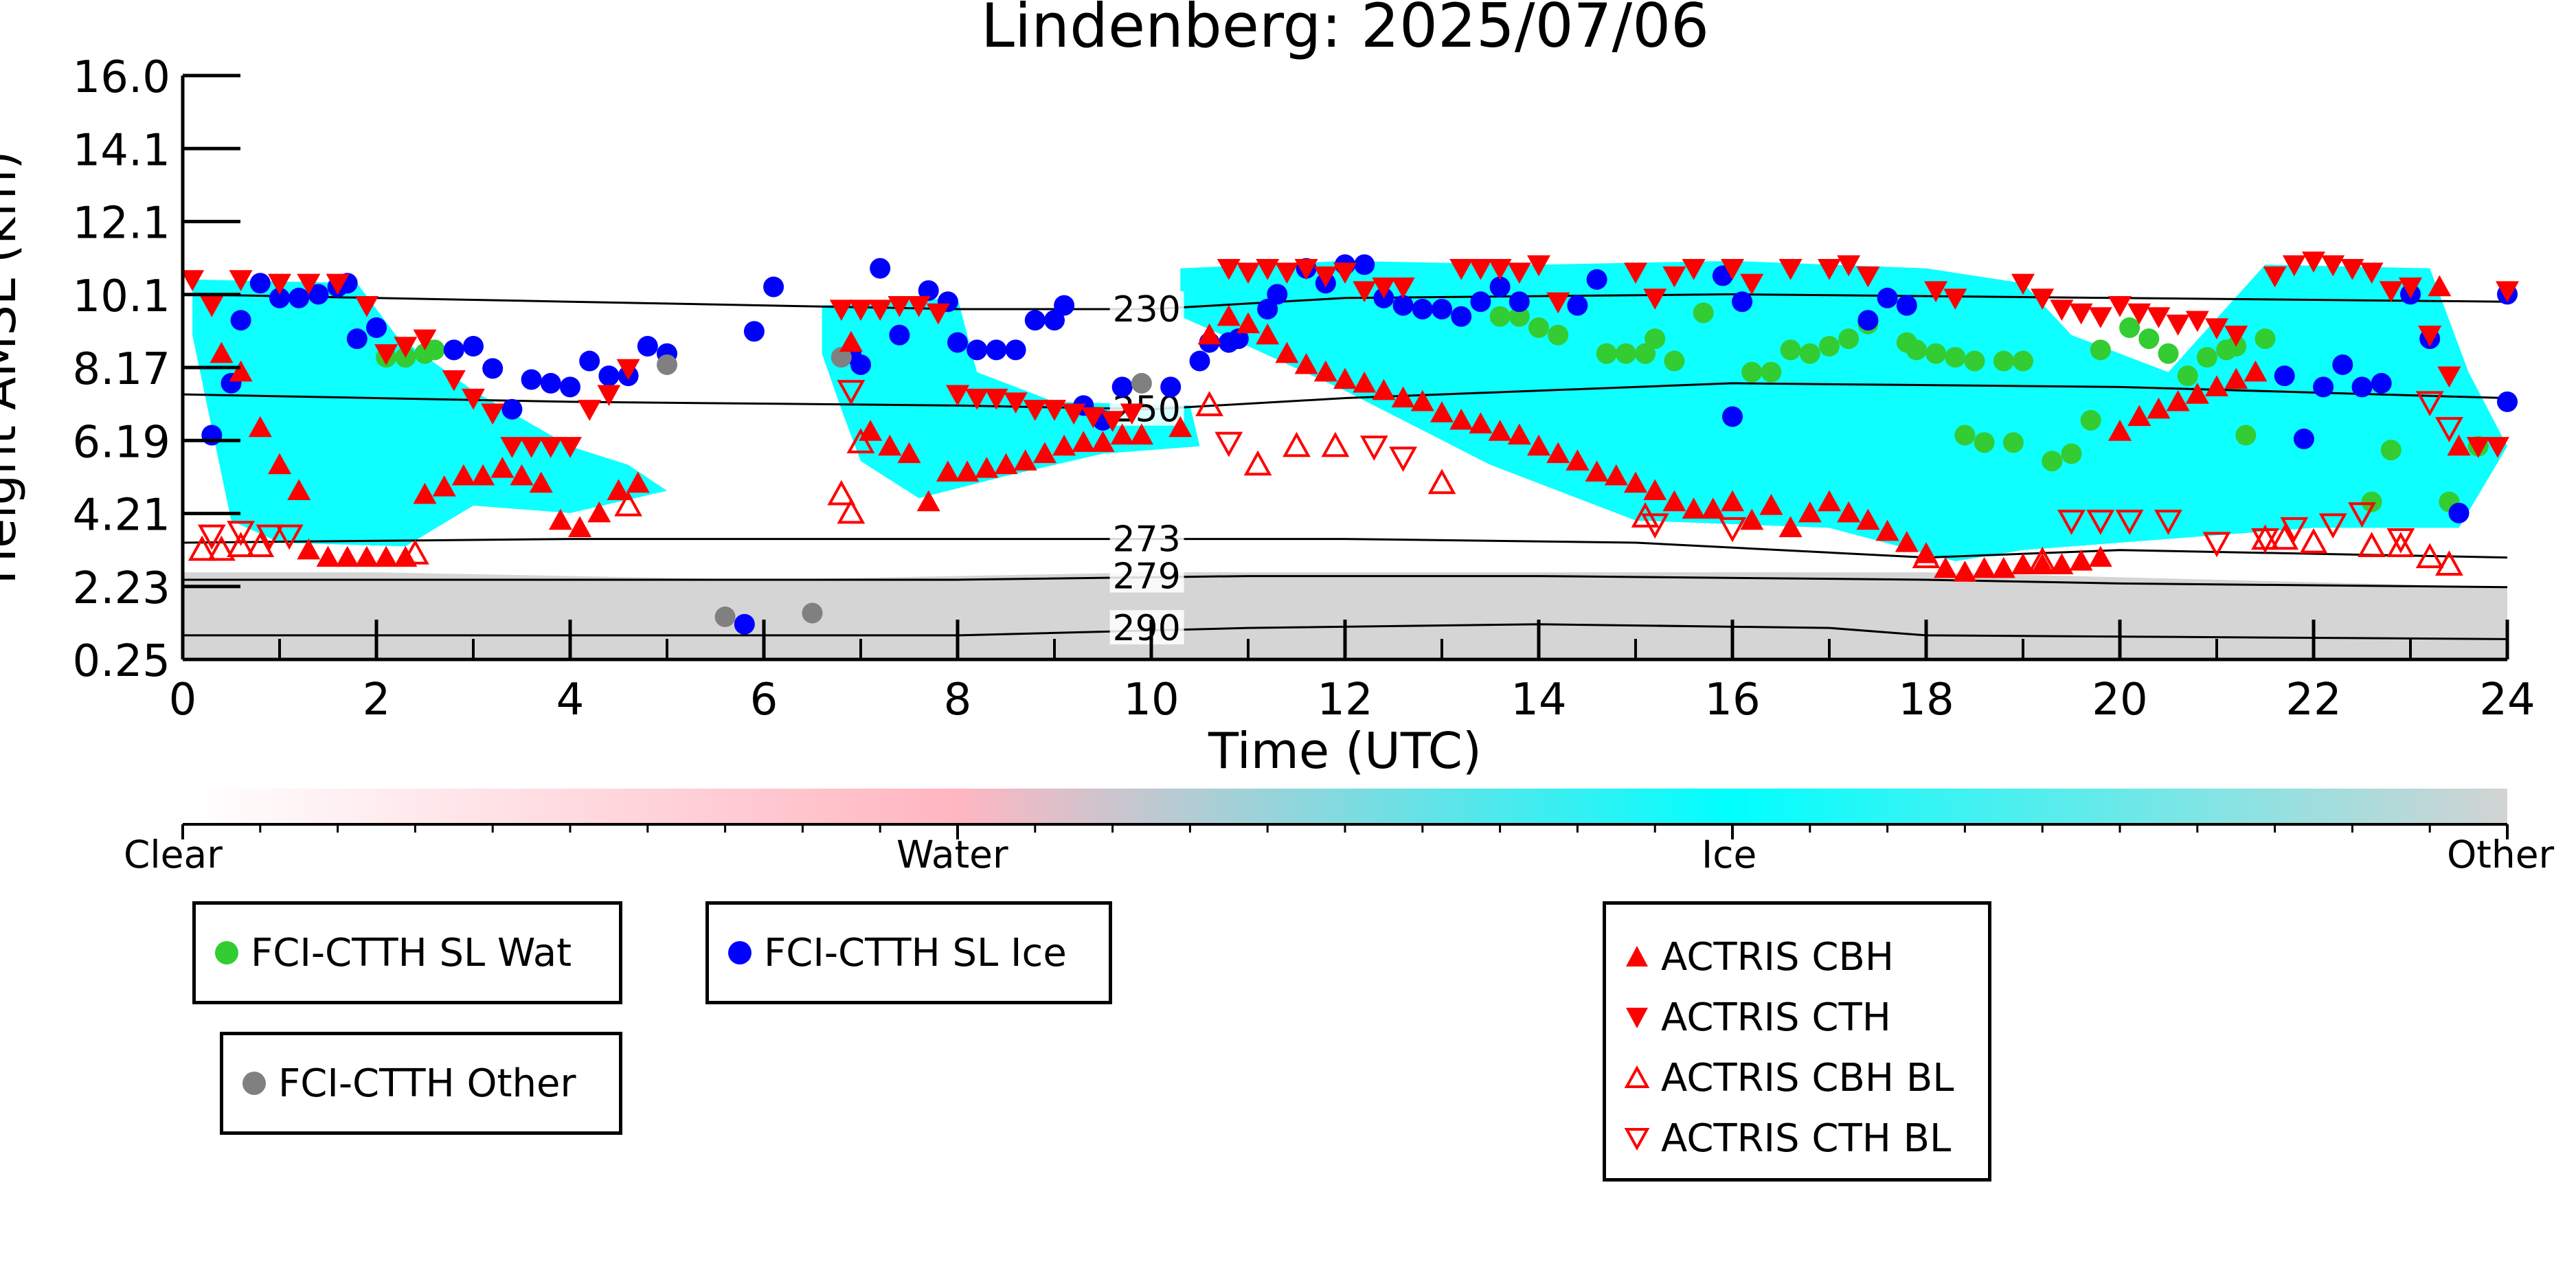 The image size is (2576, 1288). I want to click on y-axis-label: Height AMSL (km), so click(13, 368).